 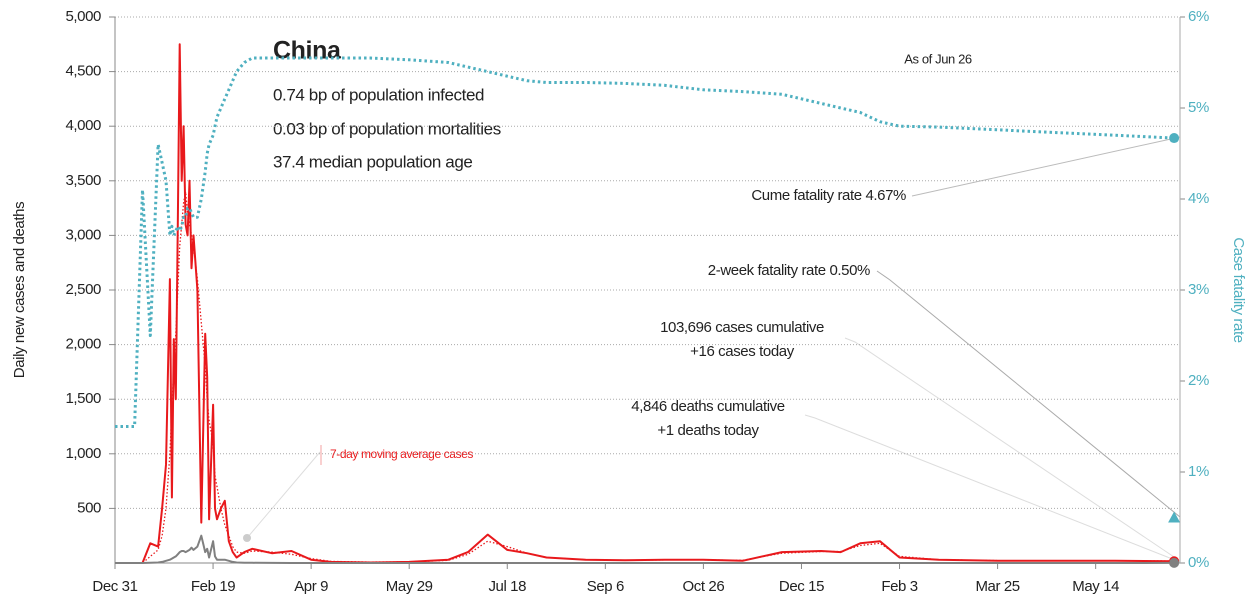 I want to click on x-tick-label: Dec 15, so click(x=801, y=586).